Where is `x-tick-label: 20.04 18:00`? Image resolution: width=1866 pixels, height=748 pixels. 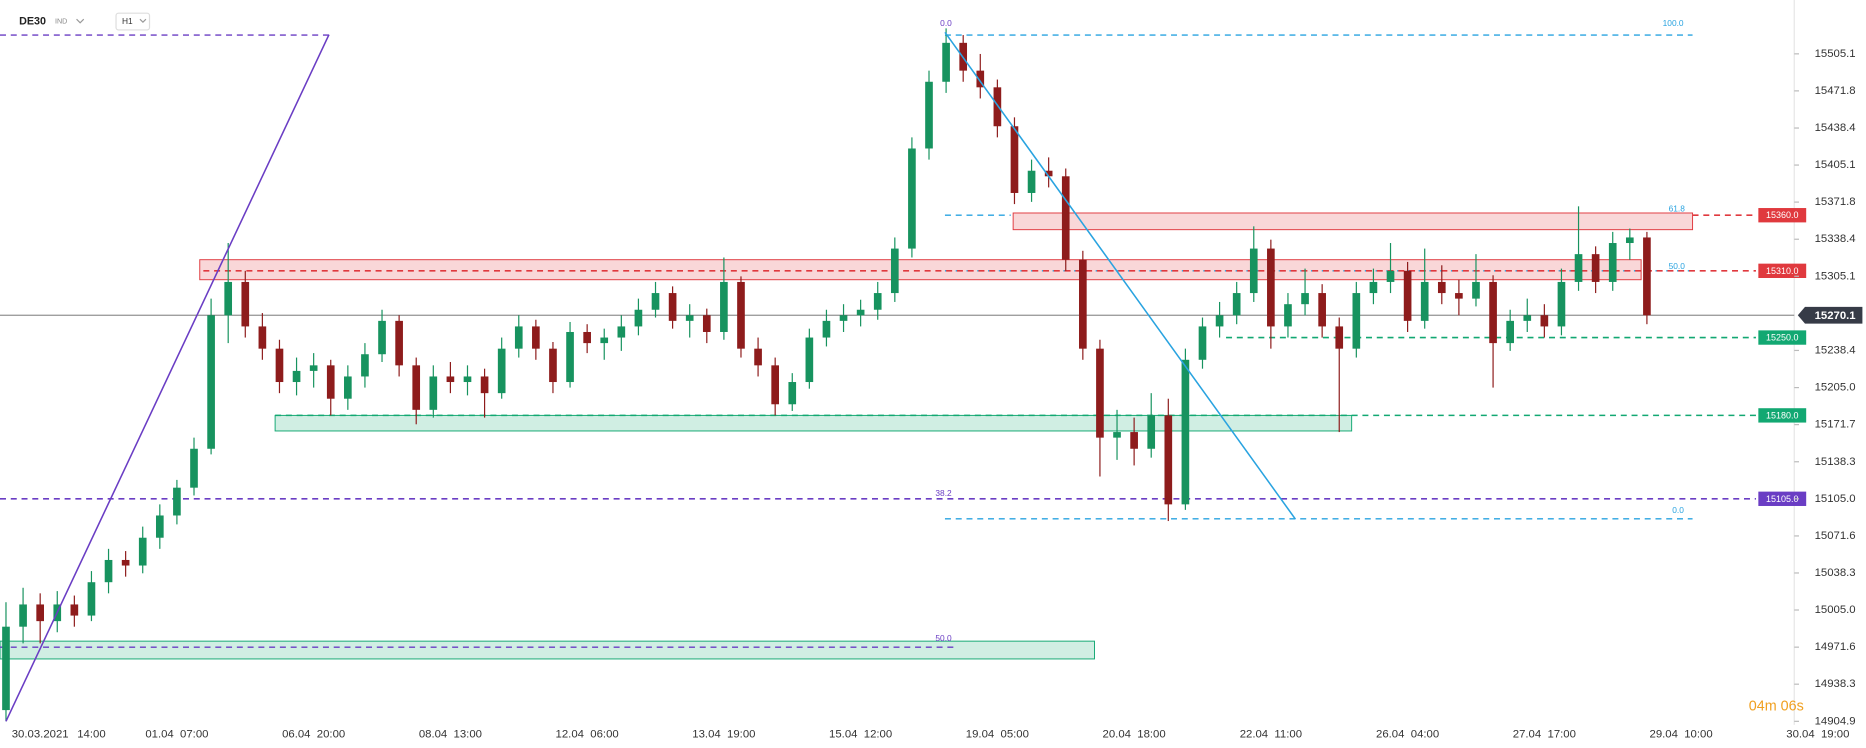
x-tick-label: 20.04 18:00 is located at coordinates (1134, 734).